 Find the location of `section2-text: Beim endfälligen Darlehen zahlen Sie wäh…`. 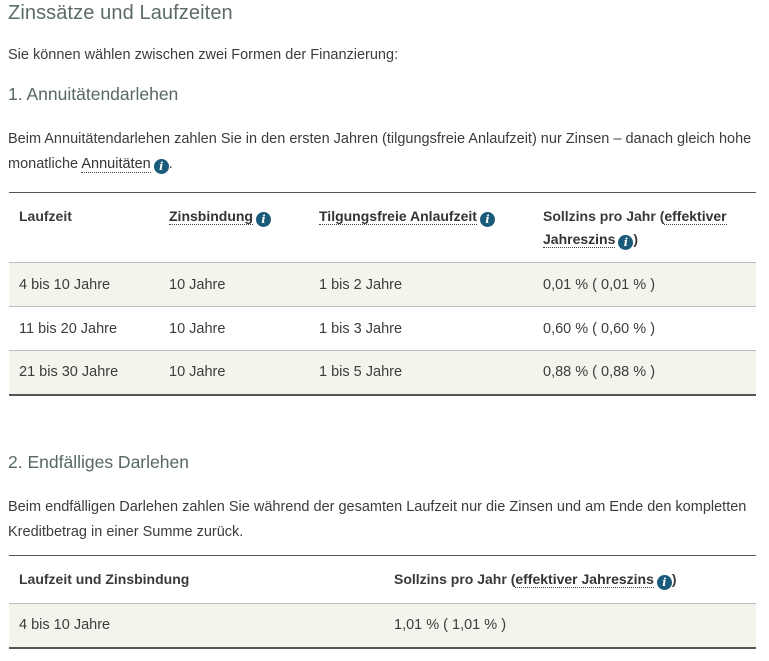

section2-text: Beim endfälligen Darlehen zahlen Sie wäh… is located at coordinates (377, 519).